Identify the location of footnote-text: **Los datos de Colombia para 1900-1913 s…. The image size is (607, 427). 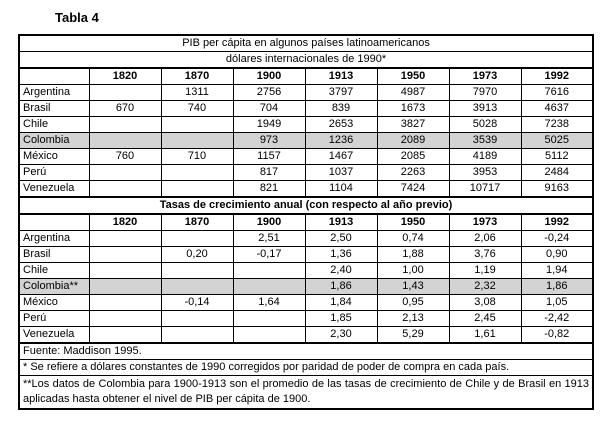
(306, 392).